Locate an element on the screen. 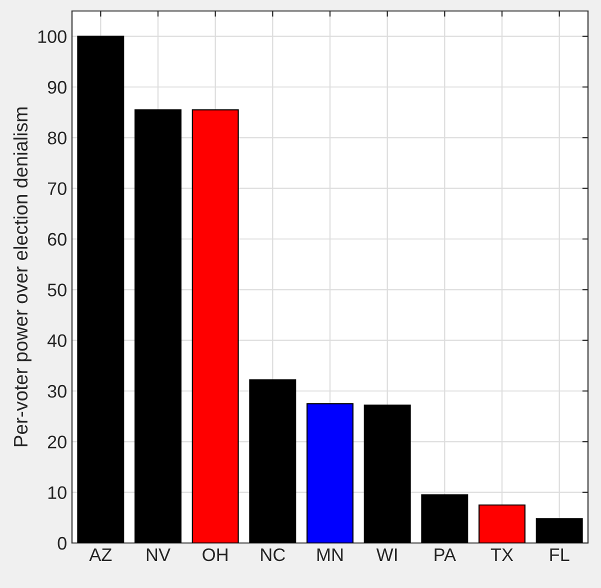 The image size is (601, 588). x-tick-label: OH is located at coordinates (215, 555).